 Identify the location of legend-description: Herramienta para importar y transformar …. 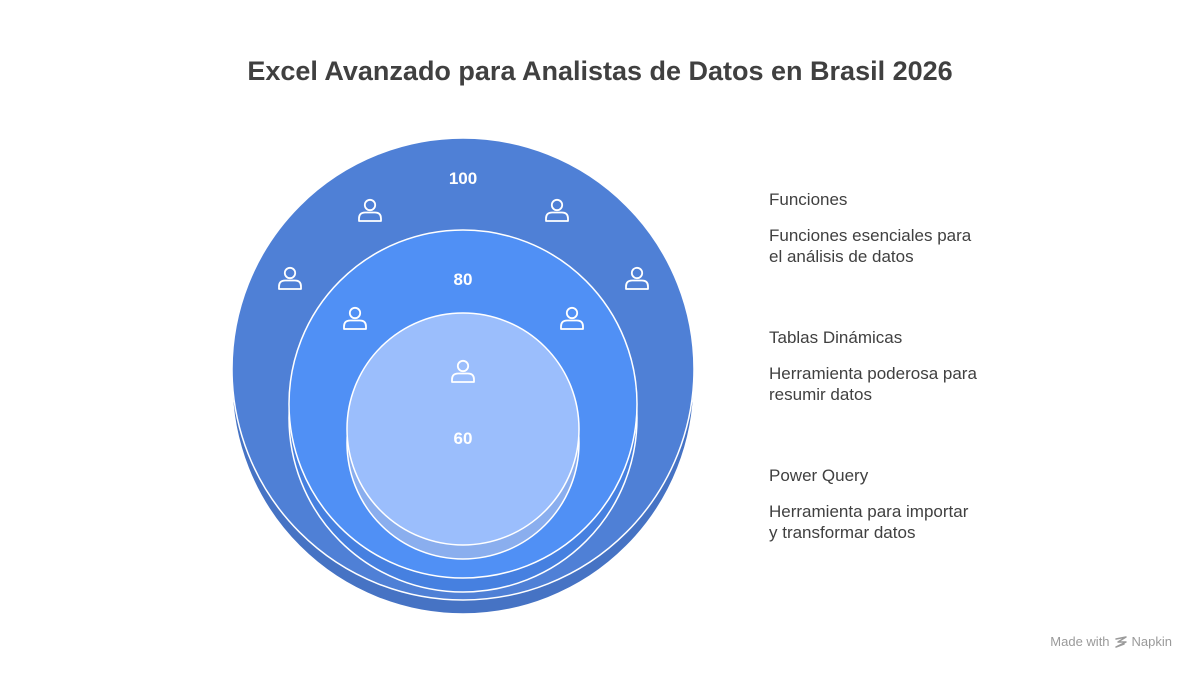
(869, 522).